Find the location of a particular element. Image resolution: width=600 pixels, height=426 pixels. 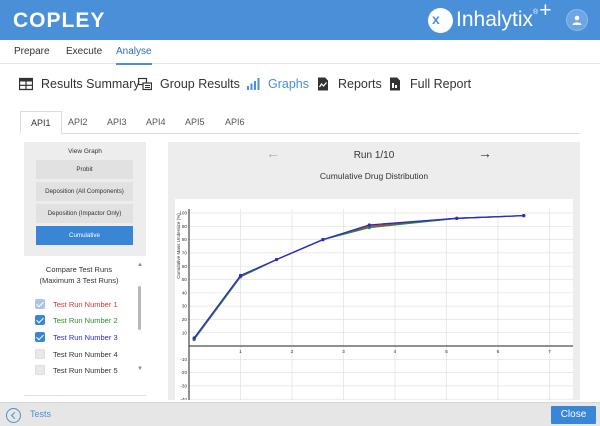

tab-api6: API6 is located at coordinates (235, 122).